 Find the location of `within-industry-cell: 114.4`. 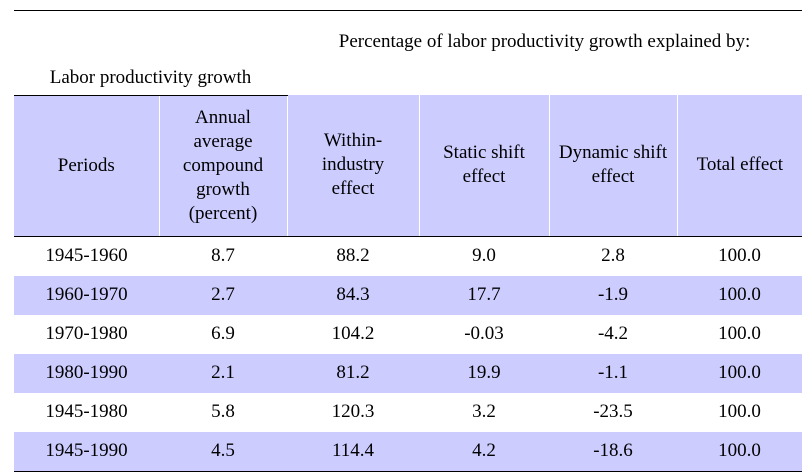

within-industry-cell: 114.4 is located at coordinates (353, 451).